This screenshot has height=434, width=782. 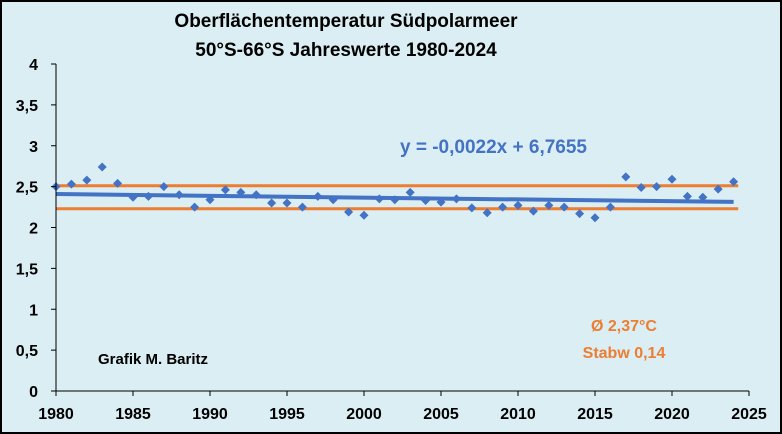 What do you see at coordinates (33, 229) in the screenshot?
I see `y-tick-label: 2` at bounding box center [33, 229].